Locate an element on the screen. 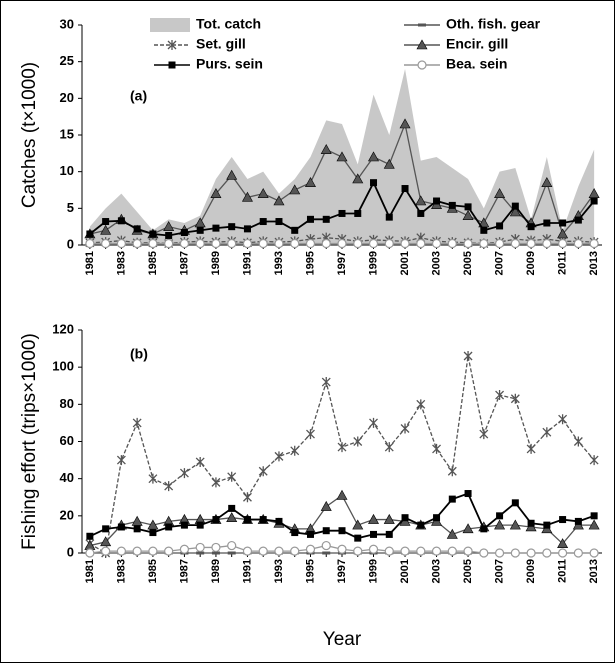  x-tick-label: 1995 is located at coordinates (310, 571).